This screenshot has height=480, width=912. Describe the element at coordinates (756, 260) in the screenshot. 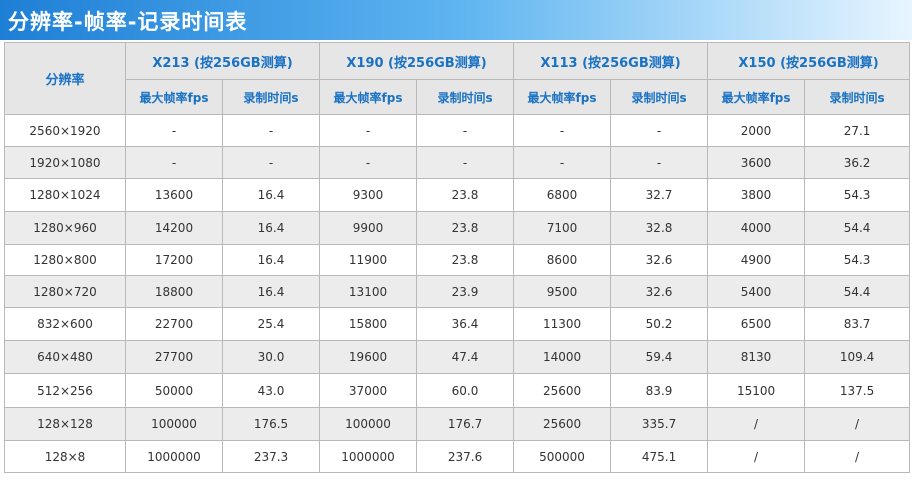

I see `fps-cell: 4900` at that location.